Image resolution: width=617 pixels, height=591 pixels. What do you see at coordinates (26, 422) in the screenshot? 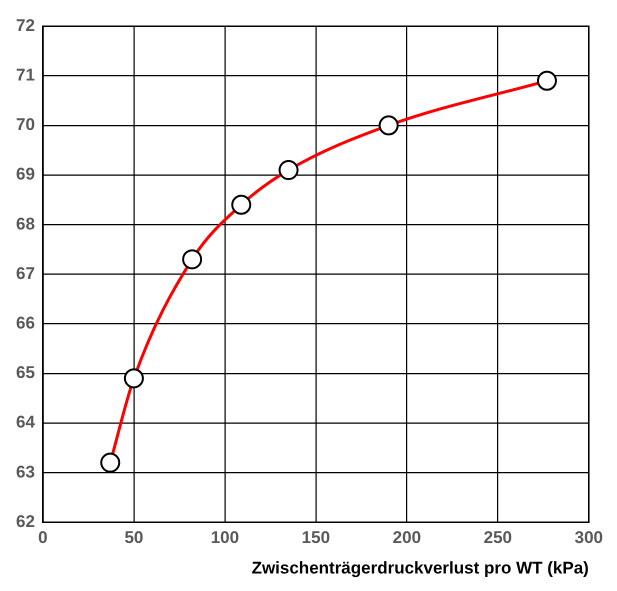
I see `y-tick-label: 64` at bounding box center [26, 422].